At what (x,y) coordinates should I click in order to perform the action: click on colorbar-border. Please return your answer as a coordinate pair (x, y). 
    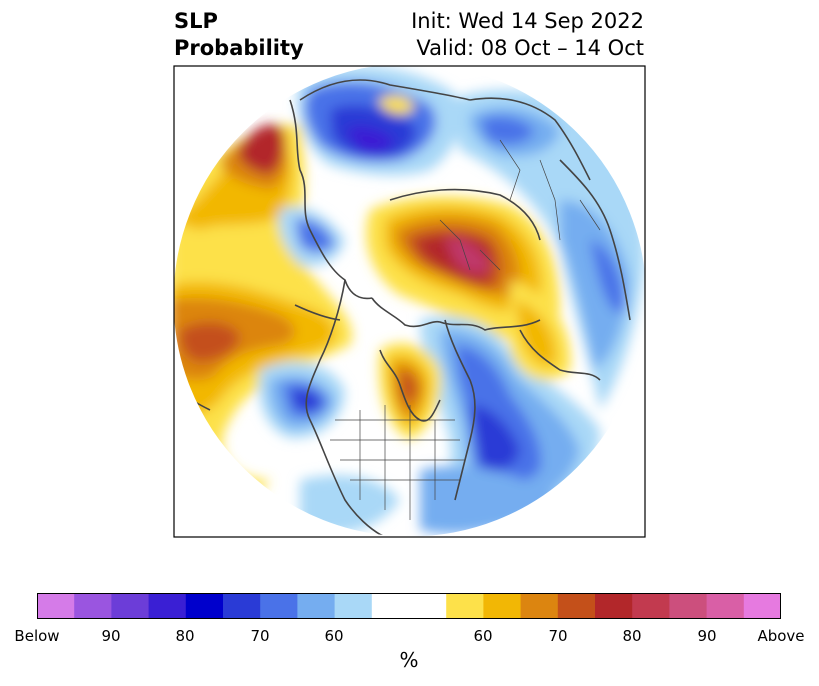
    Looking at the image, I should click on (409, 606).